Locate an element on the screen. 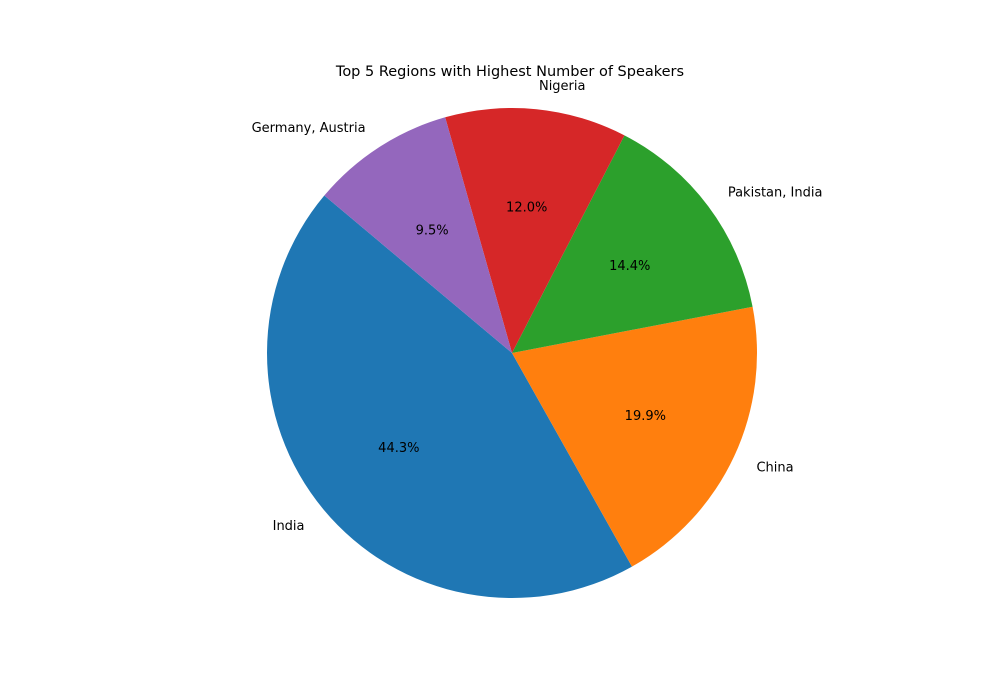  pie-slice-pakistan-india is located at coordinates (632, 244).